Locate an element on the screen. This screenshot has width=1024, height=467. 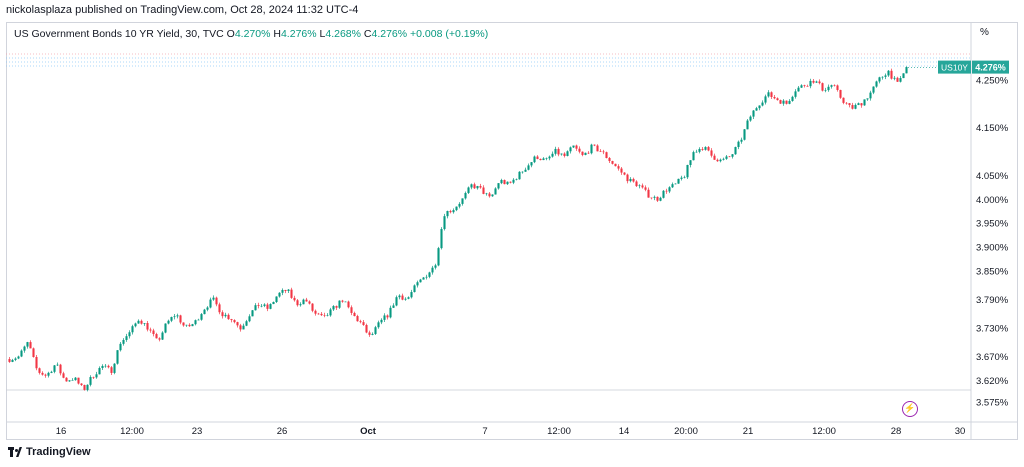
x-tick-label: 23 is located at coordinates (197, 431).